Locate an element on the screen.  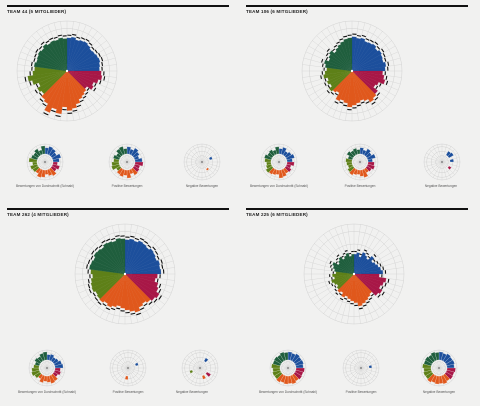
mini-label-right: Negative Bewertungen is located at coordinates (202, 186).